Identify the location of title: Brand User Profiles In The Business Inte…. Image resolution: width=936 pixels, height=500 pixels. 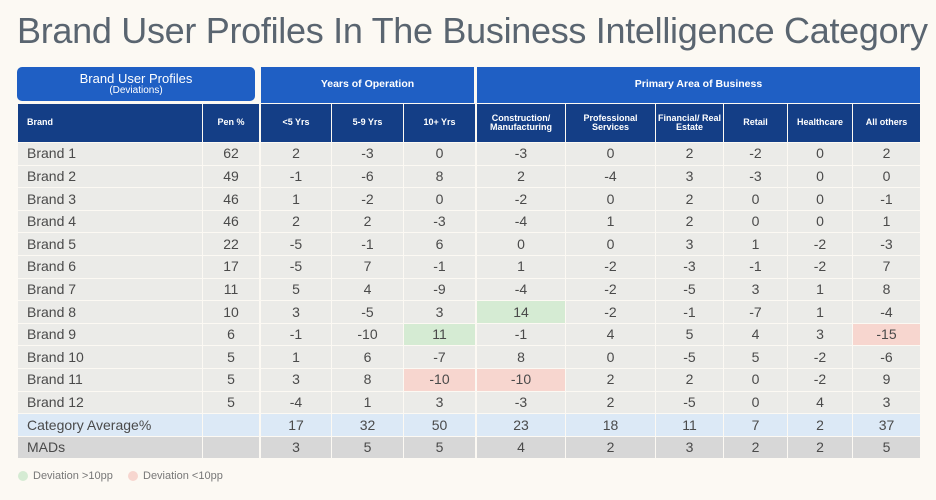
(472, 30).